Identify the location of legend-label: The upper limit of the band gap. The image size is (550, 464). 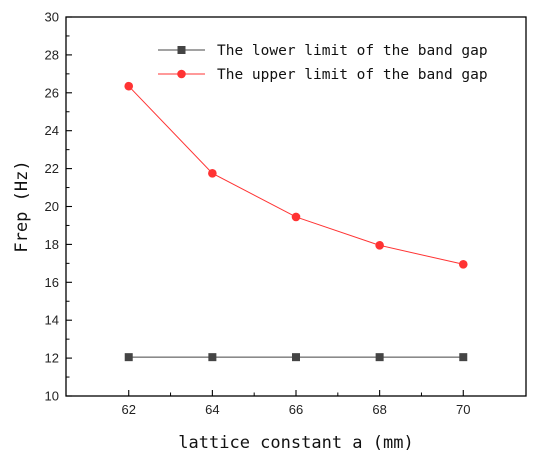
(352, 75).